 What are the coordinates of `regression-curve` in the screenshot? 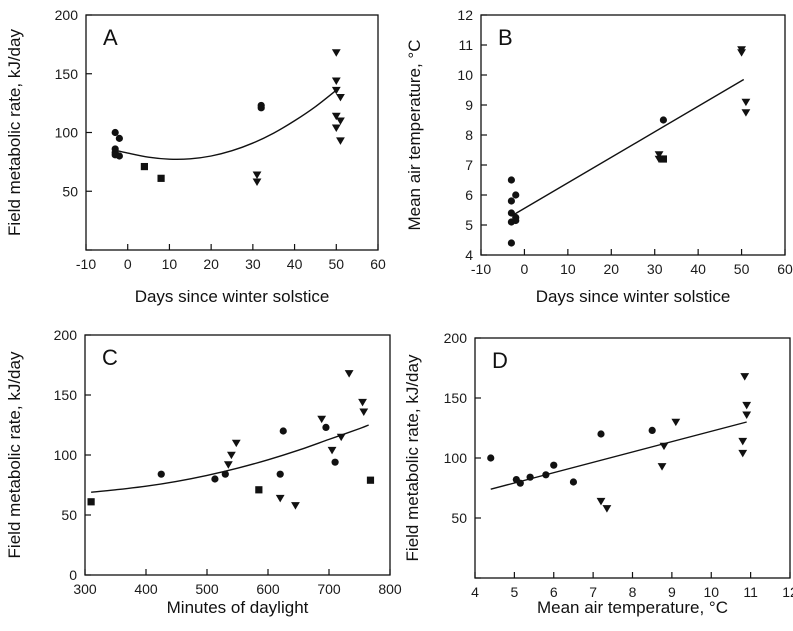 It's located at (230, 458).